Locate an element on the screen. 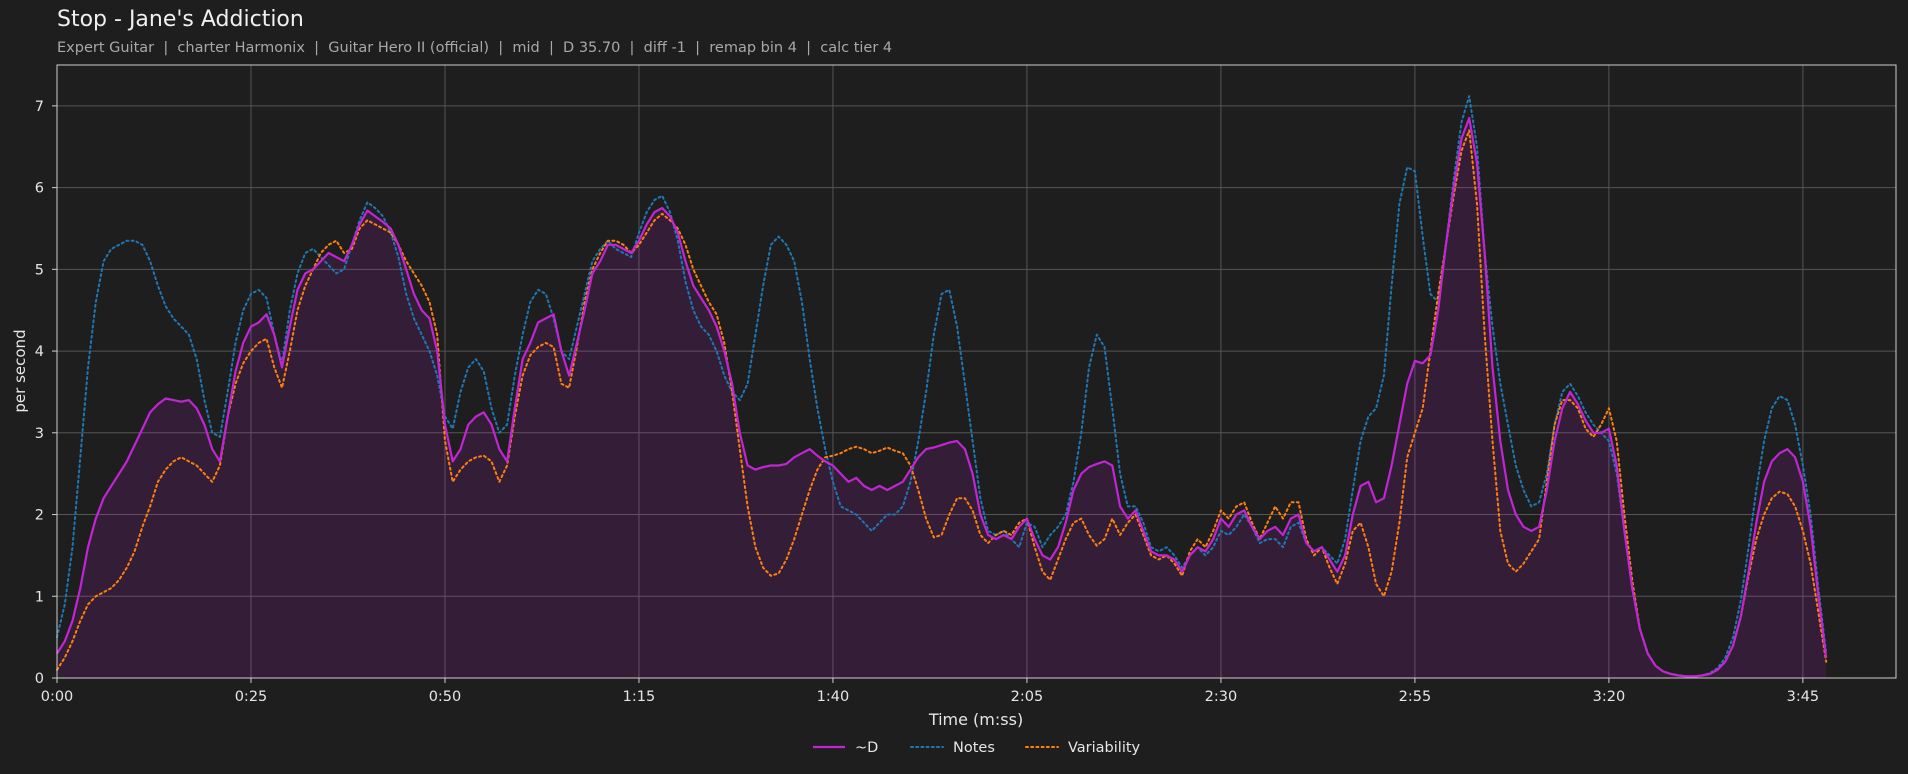  y-tick-label: 5 is located at coordinates (39, 270).